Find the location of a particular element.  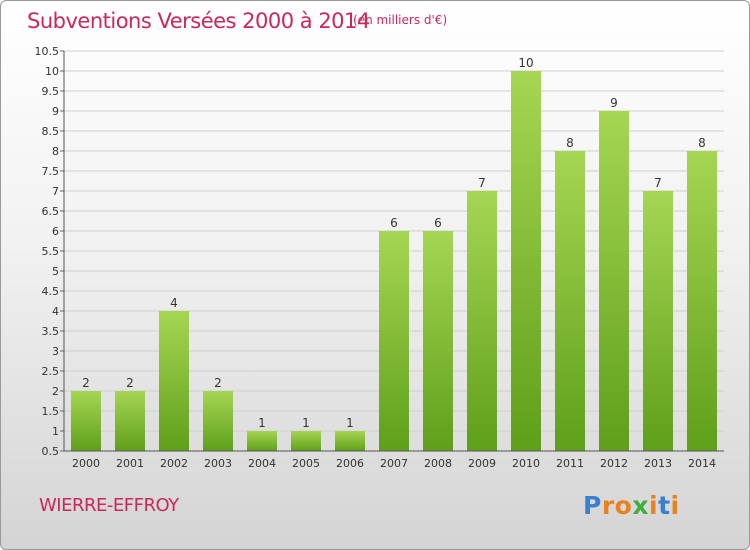

y-tick-label: 8 is located at coordinates (55, 151).